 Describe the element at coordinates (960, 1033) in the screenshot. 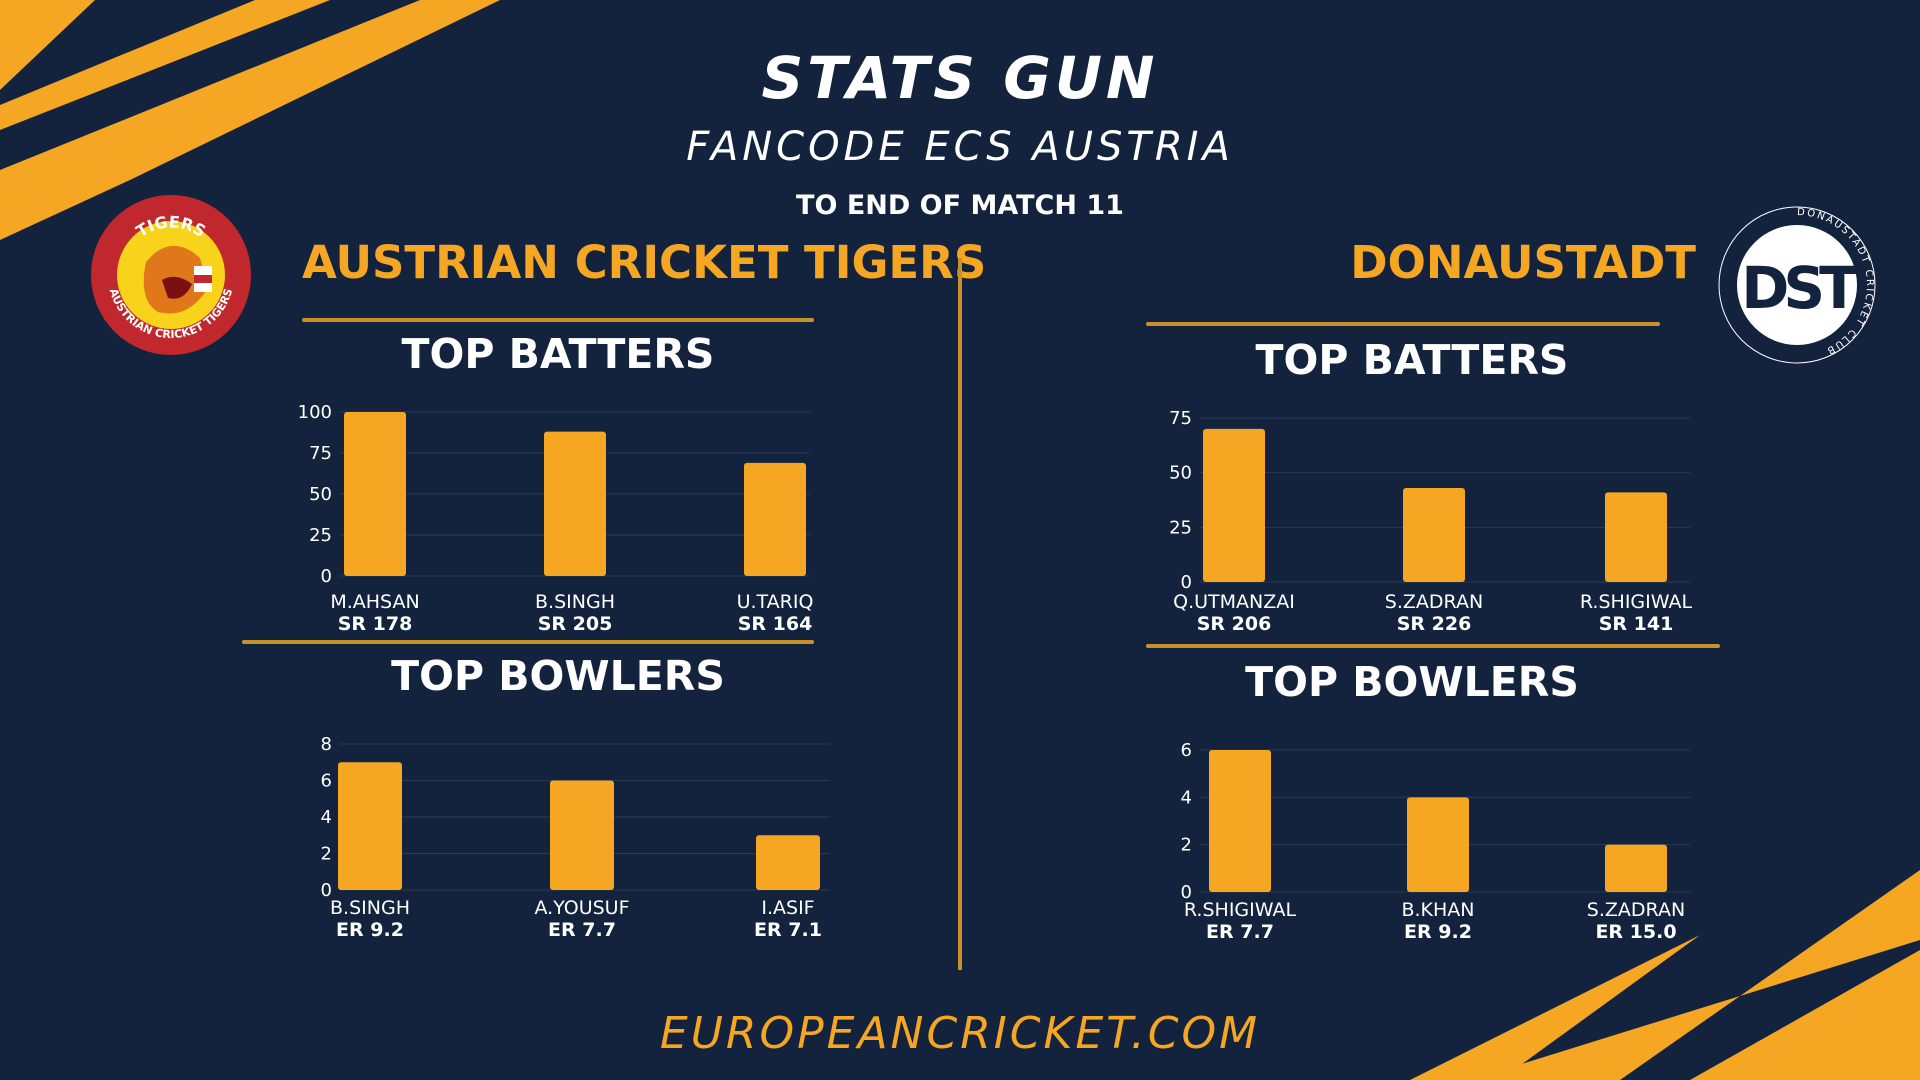

I see `footer-website: EUROPEANCRICKET.COM` at that location.